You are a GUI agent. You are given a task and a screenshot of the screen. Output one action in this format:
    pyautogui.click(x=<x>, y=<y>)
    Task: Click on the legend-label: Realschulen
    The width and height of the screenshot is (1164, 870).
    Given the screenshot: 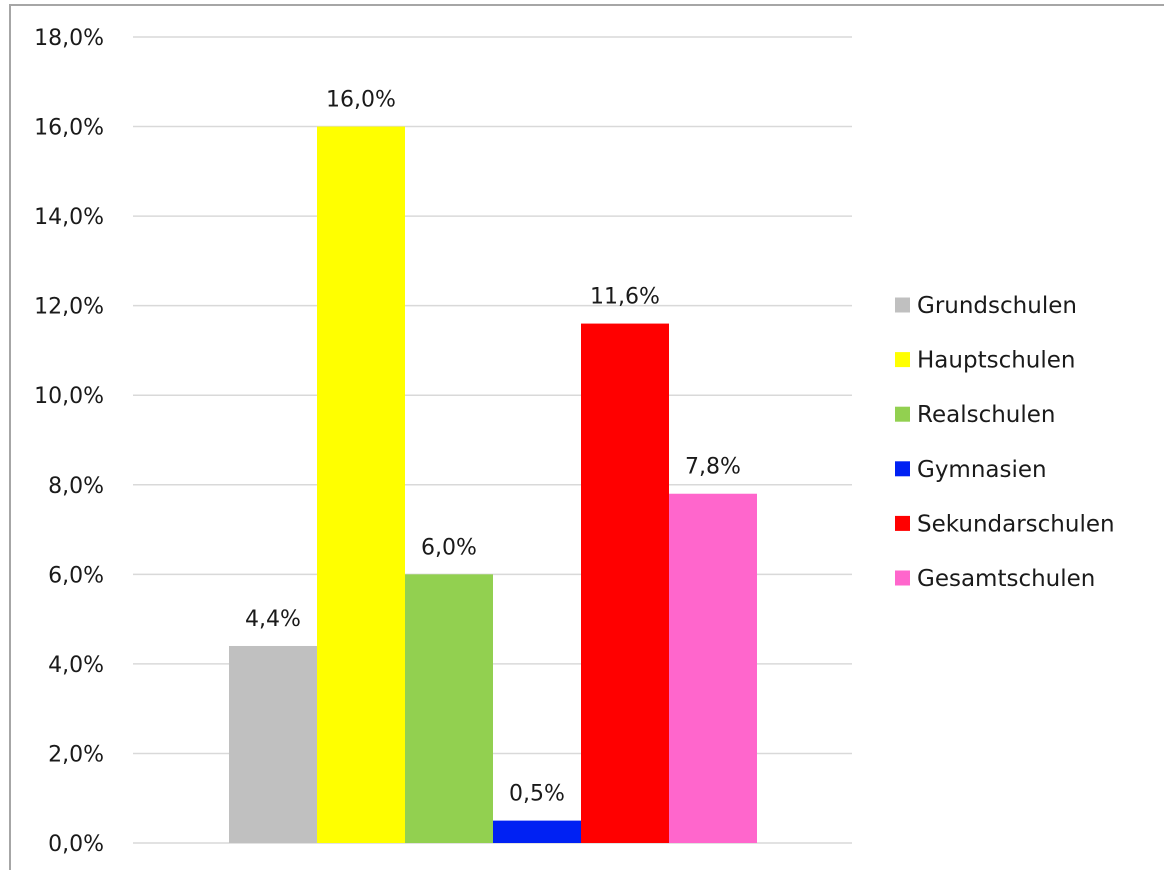 What is the action you would take?
    pyautogui.click(x=986, y=415)
    